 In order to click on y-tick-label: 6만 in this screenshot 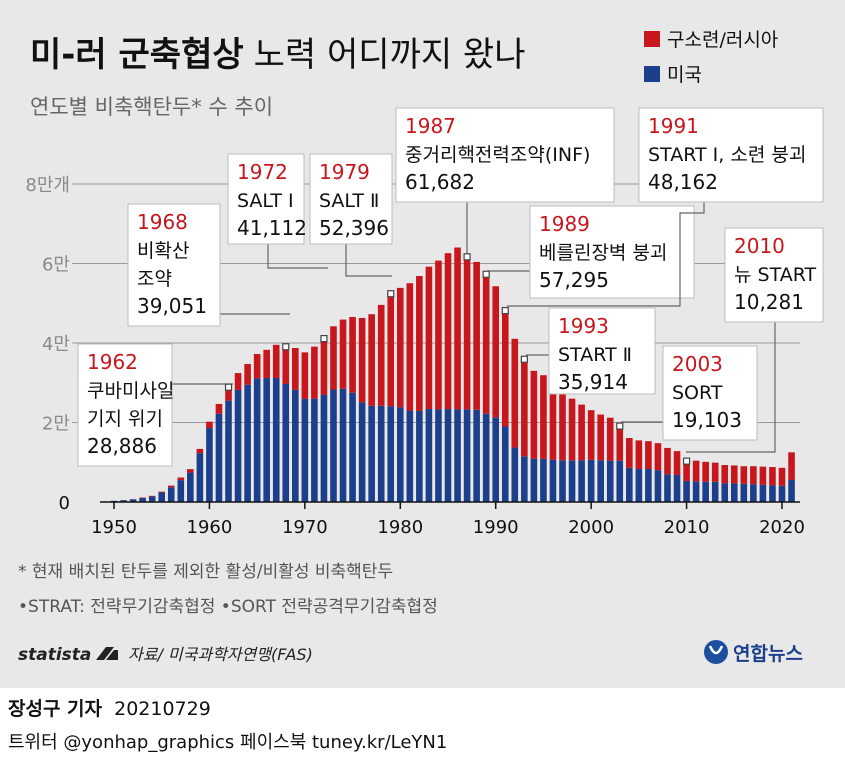, I will do `click(56, 265)`.